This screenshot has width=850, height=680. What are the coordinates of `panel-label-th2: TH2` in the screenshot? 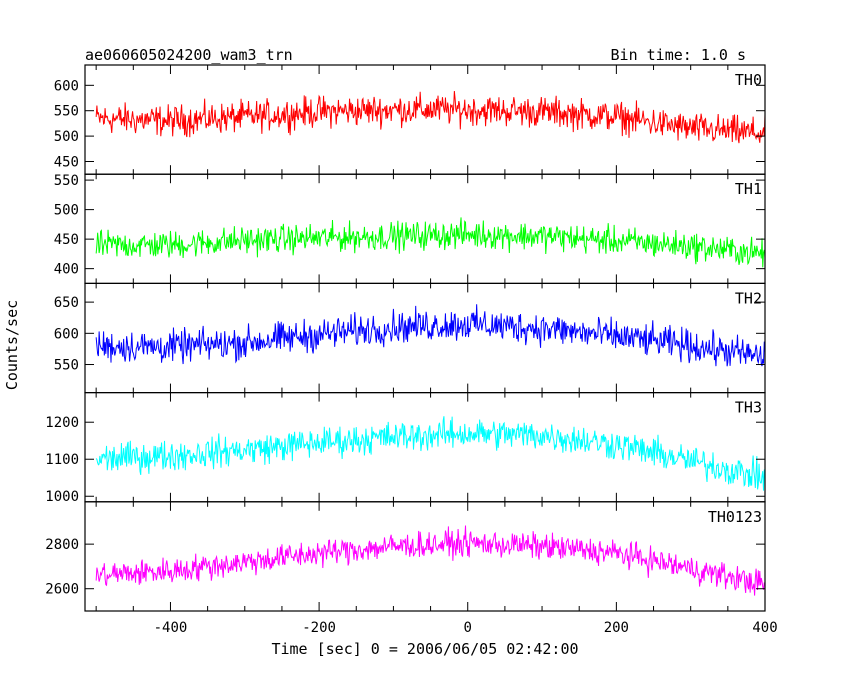 It's located at (748, 298).